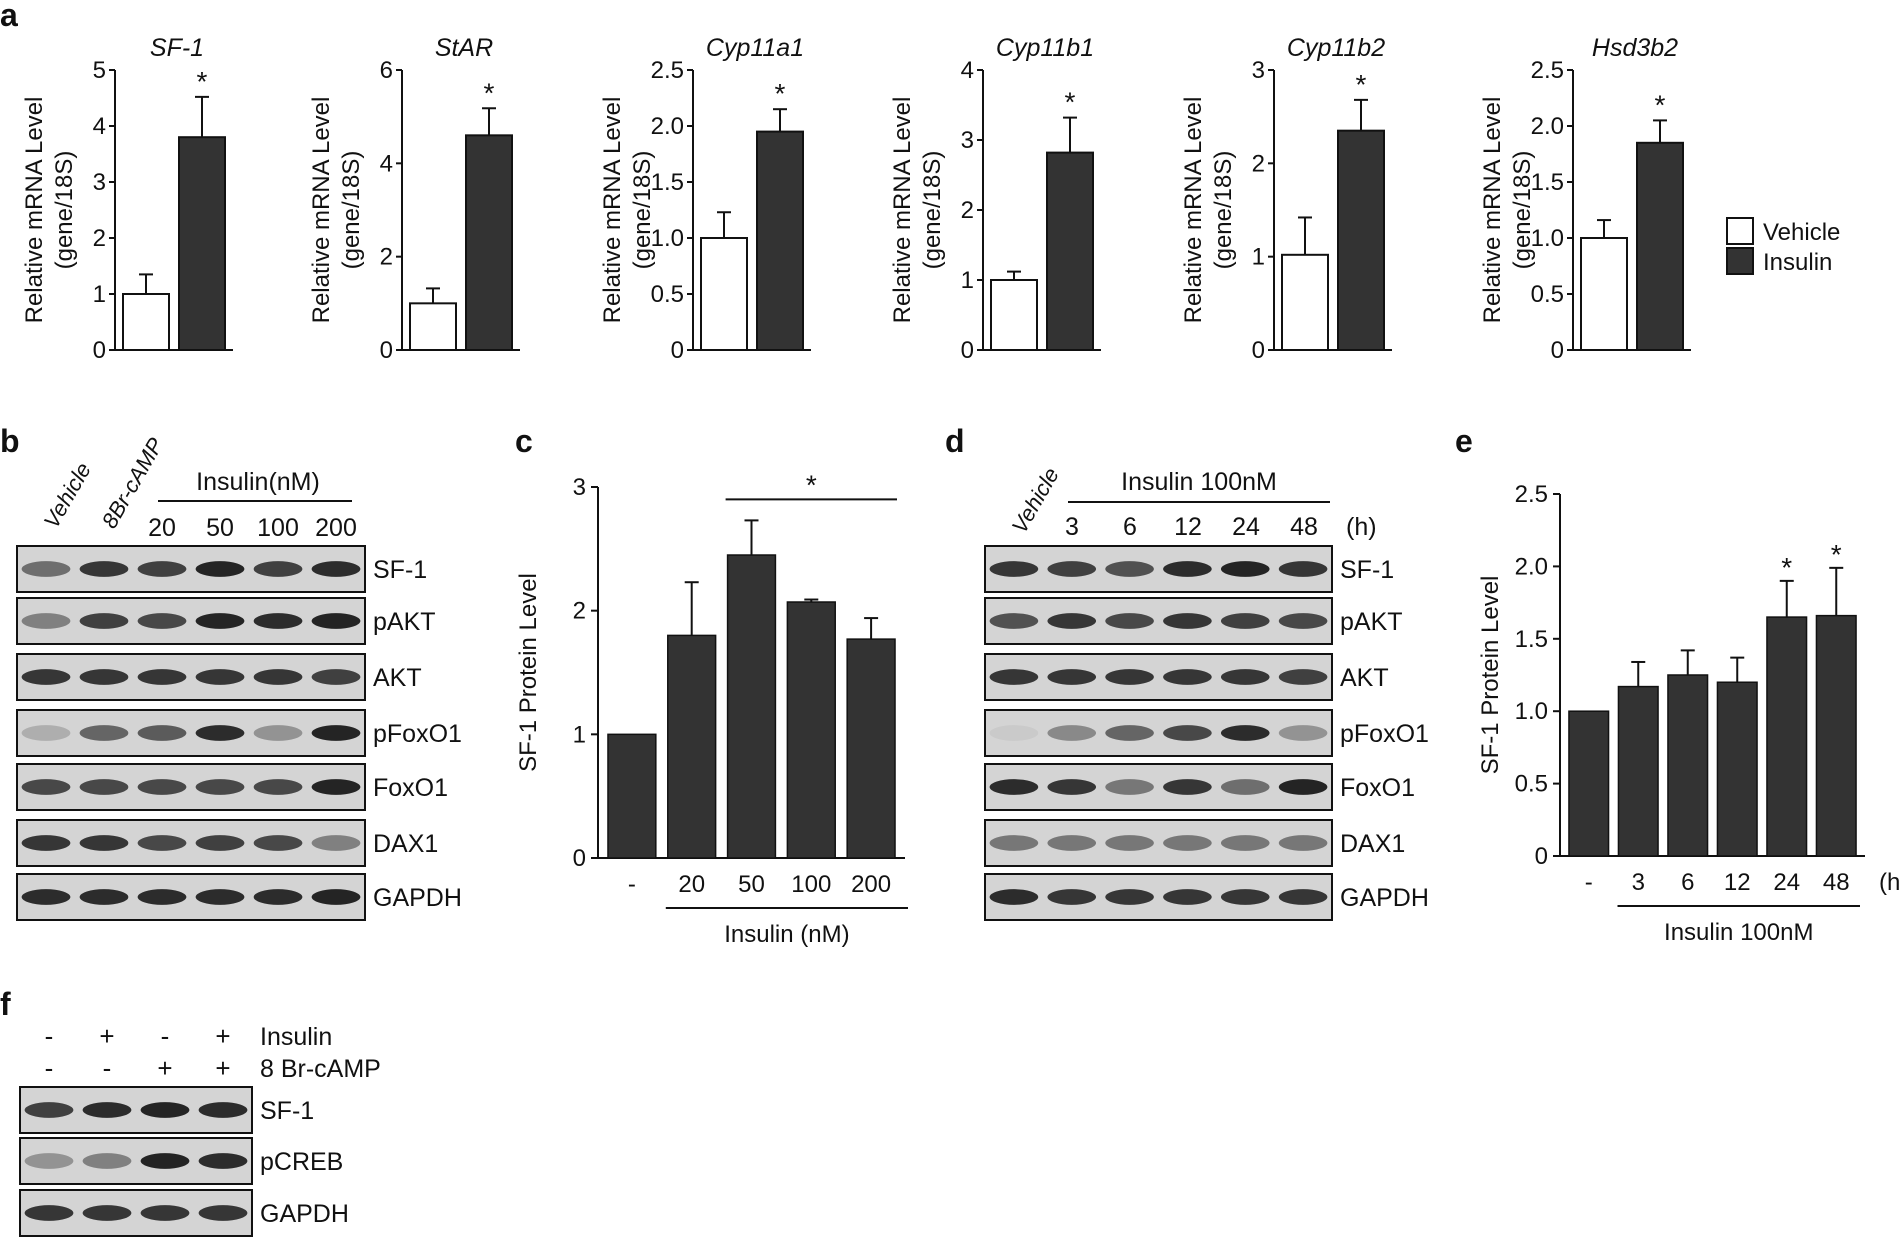 Image resolution: width=1900 pixels, height=1241 pixels. What do you see at coordinates (99, 294) in the screenshot?
I see `y-tick-label: 1` at bounding box center [99, 294].